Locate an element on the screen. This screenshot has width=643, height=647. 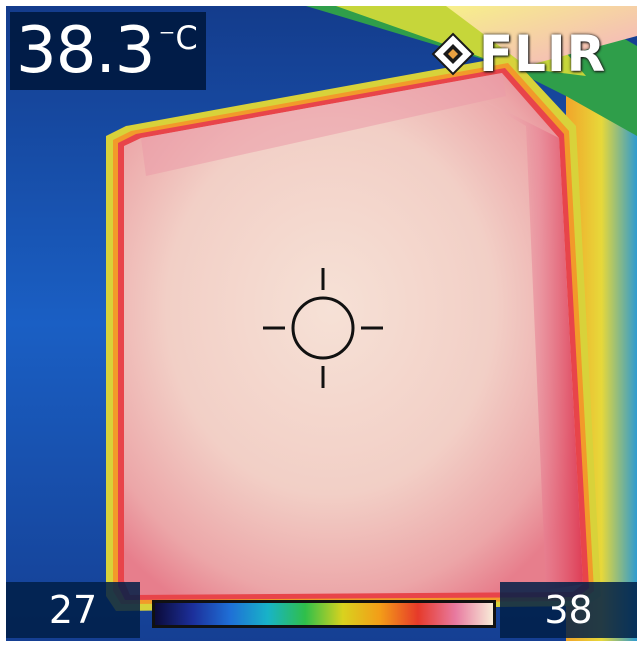
scale-max-label: 38 is located at coordinates (568, 610).